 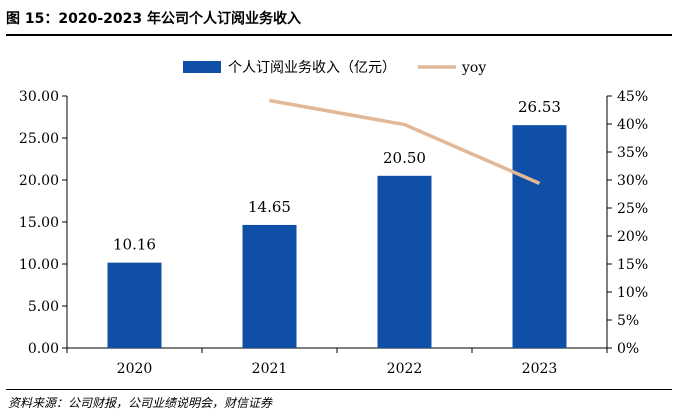 I want to click on yoy-line, so click(x=405, y=141).